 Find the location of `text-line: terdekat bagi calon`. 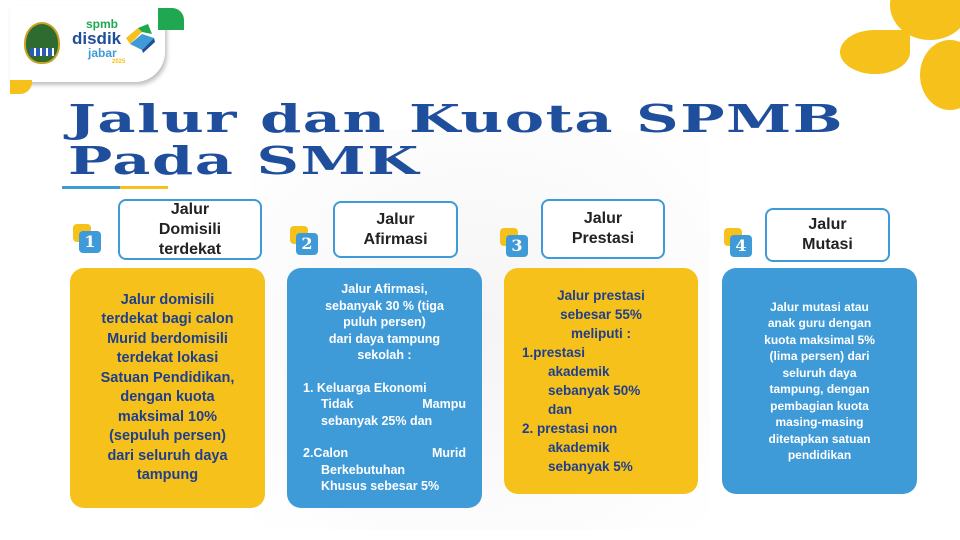

text-line: terdekat bagi calon is located at coordinates (167, 319).